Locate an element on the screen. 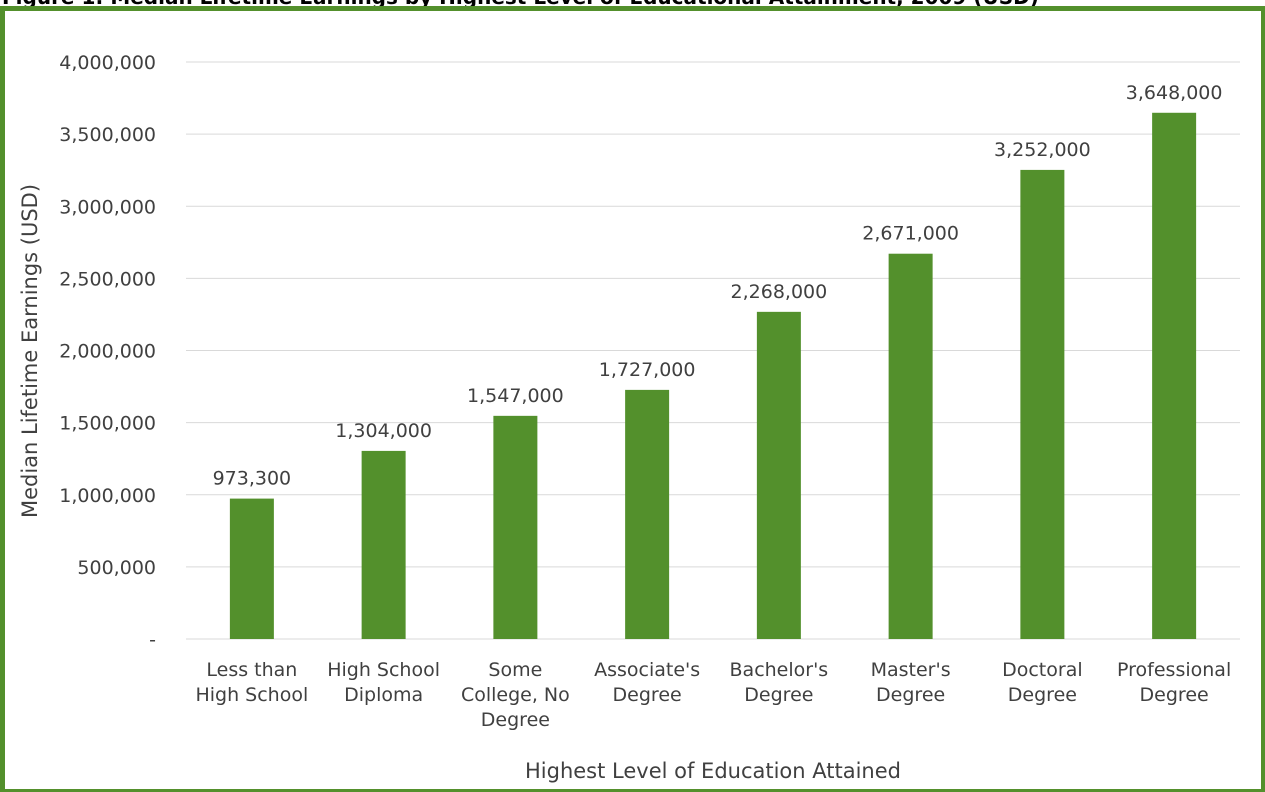 The image size is (1265, 792). bar-value-label: 3,252,000 is located at coordinates (1042, 150).